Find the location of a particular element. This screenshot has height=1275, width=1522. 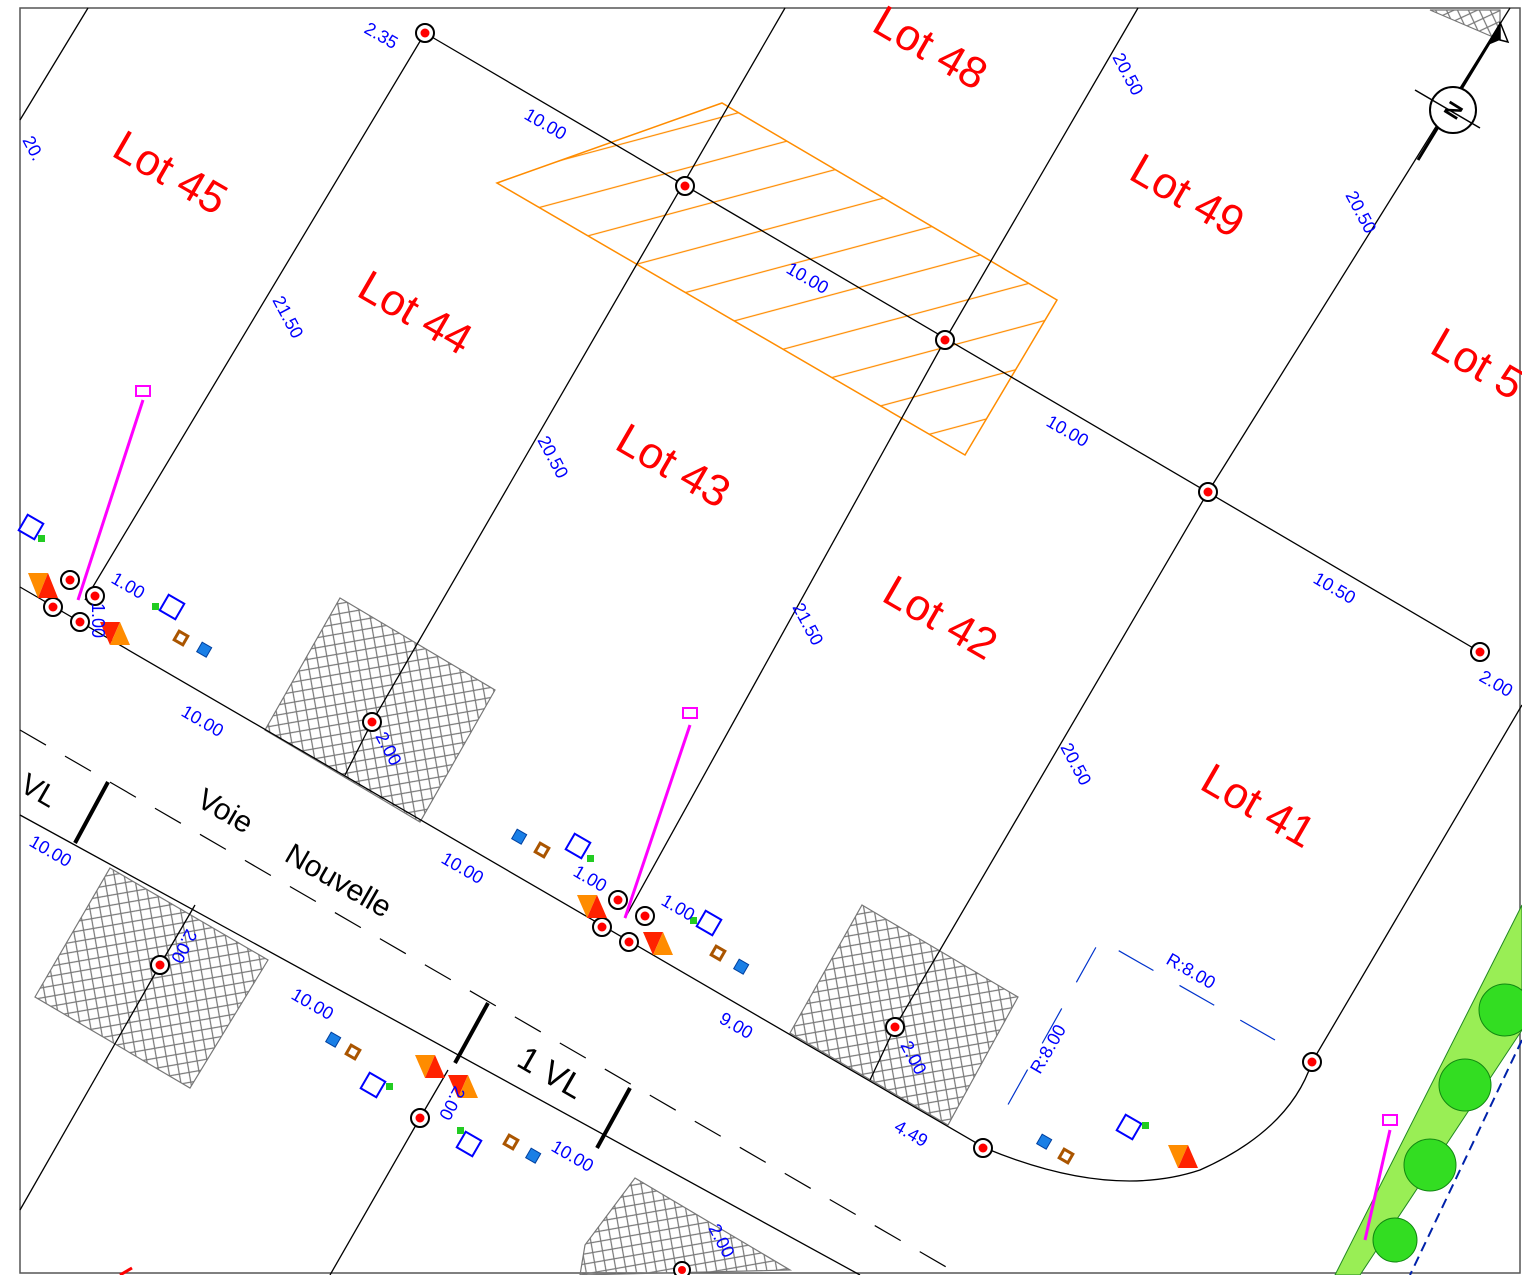

green-strip is located at coordinates (1428, 1089).